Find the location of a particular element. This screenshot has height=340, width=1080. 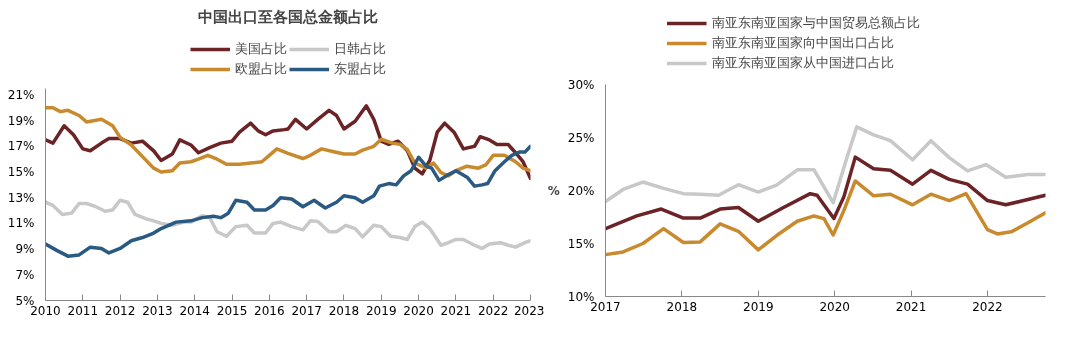

x-tick-label: 2011 is located at coordinates (83, 310).